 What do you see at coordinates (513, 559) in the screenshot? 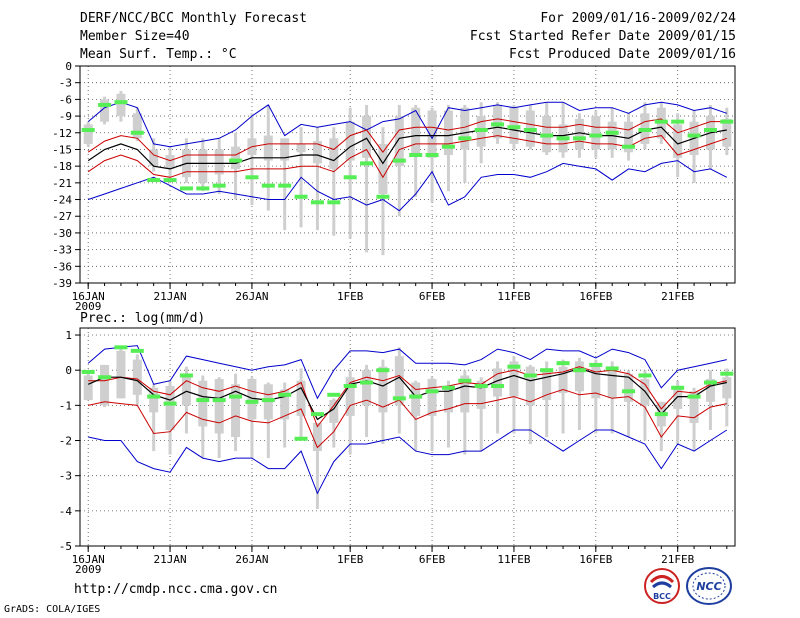
I see `prec-xtick-label: 11FEB` at bounding box center [513, 559].